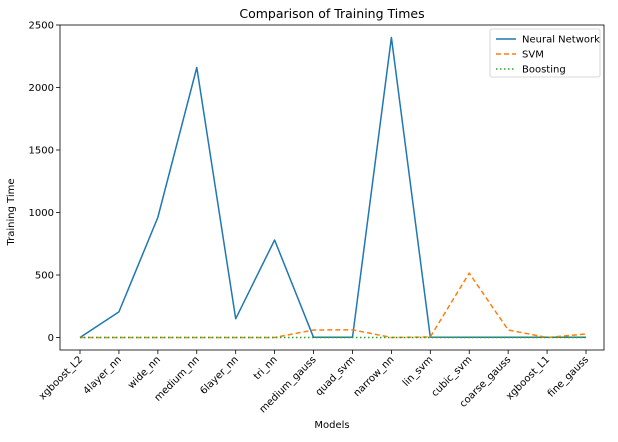 The height and width of the screenshot is (442, 618). I want to click on y-tick-label: 1500, so click(41, 151).